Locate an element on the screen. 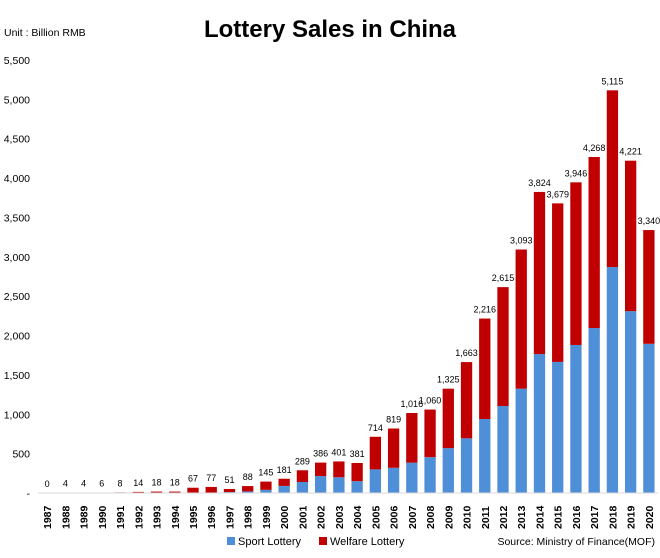  y-tick-label: 1,500 is located at coordinates (17, 376).